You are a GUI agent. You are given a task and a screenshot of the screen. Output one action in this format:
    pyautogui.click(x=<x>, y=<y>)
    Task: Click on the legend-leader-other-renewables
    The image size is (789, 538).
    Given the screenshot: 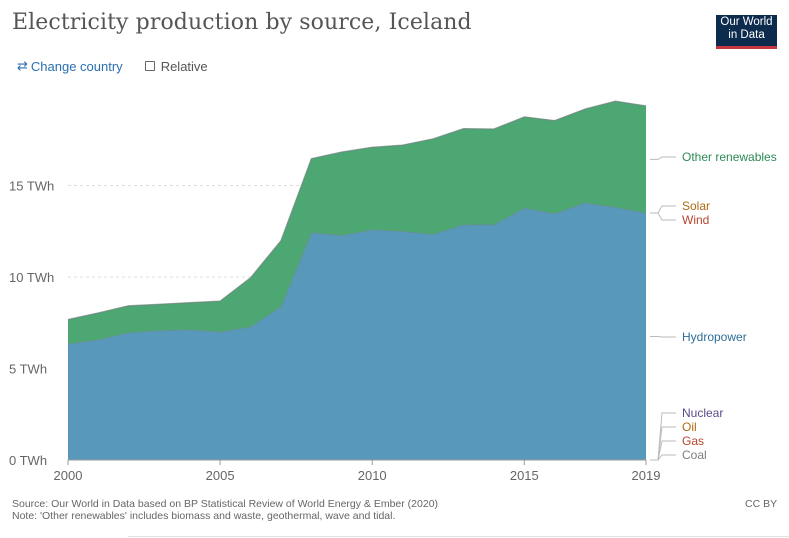 What is the action you would take?
    pyautogui.click(x=663, y=158)
    